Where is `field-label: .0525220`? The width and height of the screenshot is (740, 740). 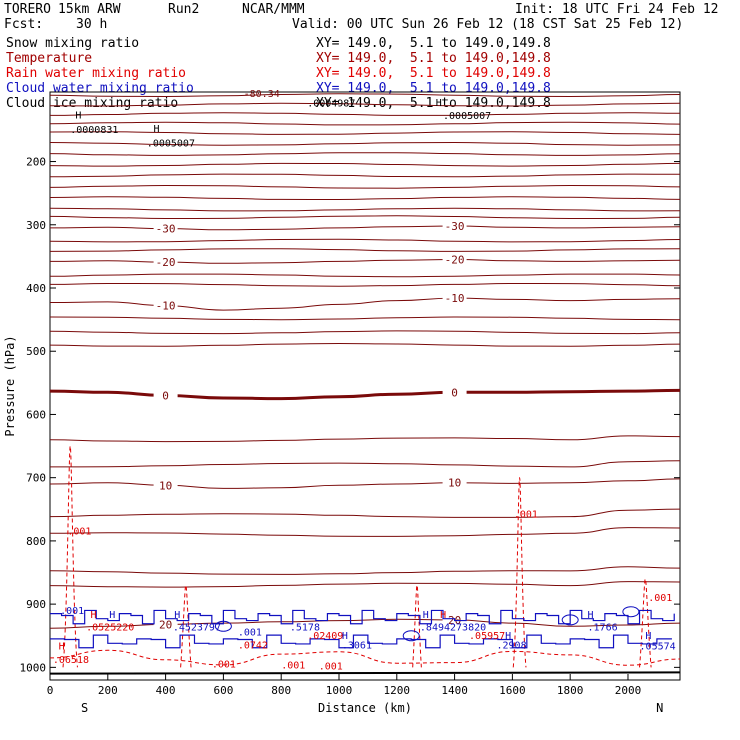
field-label: .0525220 is located at coordinates (110, 628).